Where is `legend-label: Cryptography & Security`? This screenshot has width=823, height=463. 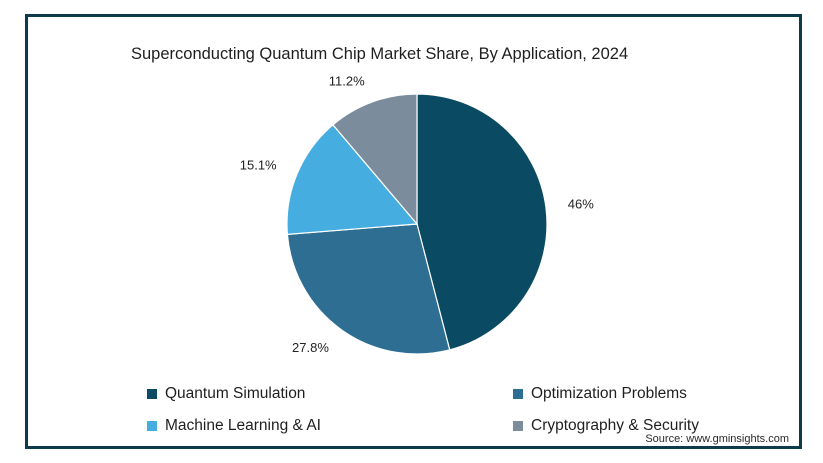
legend-label: Cryptography & Security is located at coordinates (615, 425).